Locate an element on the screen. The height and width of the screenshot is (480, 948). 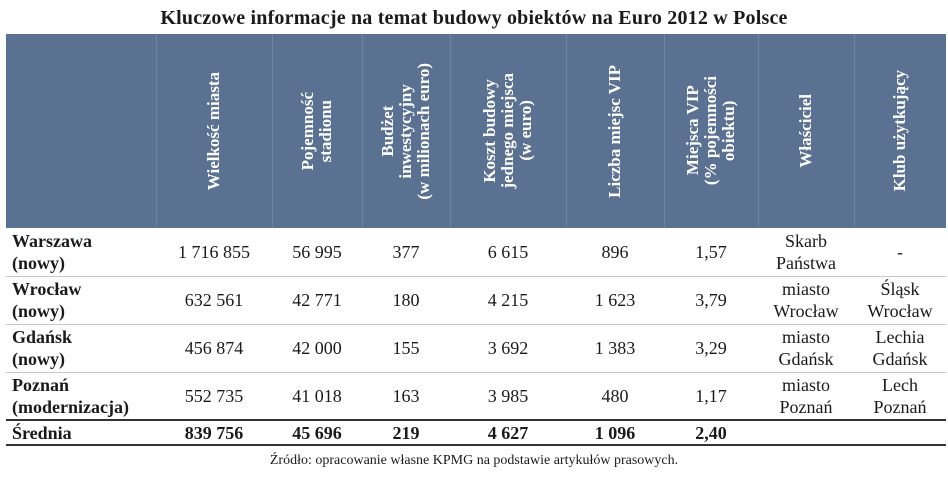
column-header-label: Właściciel is located at coordinates (805, 131).